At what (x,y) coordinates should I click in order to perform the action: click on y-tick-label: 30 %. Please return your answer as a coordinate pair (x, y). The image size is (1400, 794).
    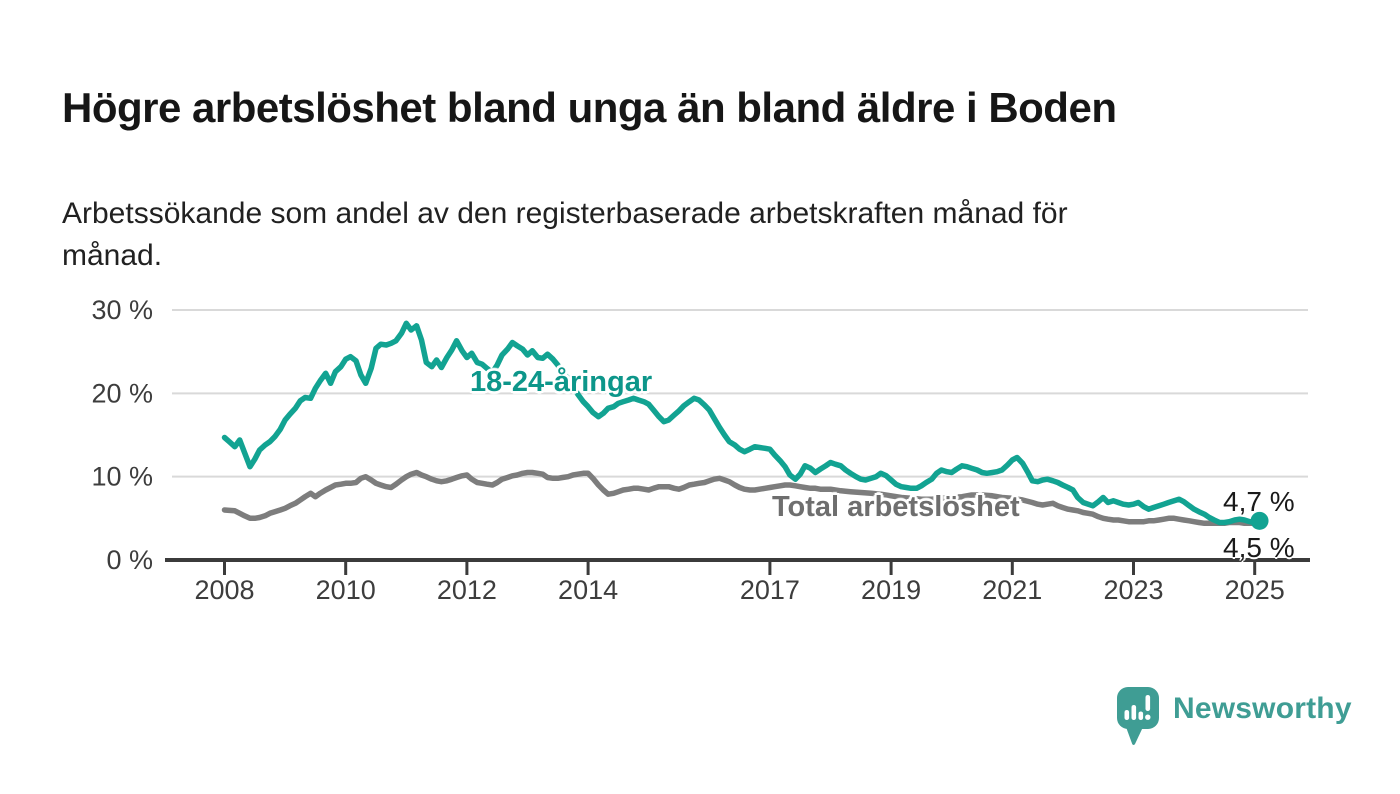
    Looking at the image, I should click on (122, 310).